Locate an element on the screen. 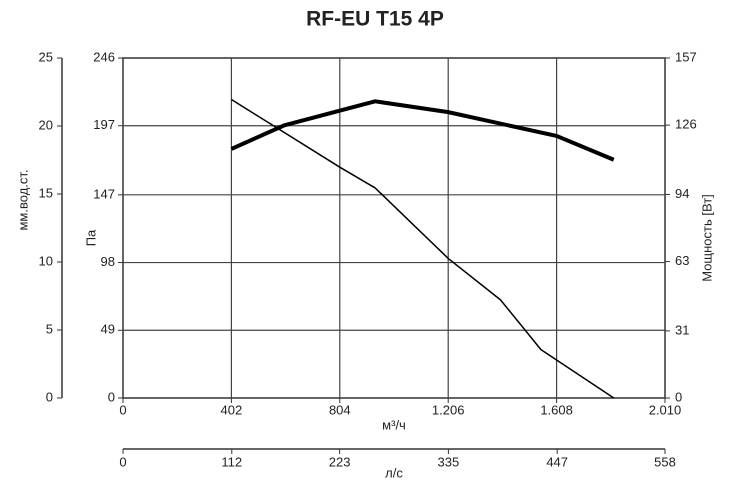 This screenshot has width=750, height=503. y3-tick-label: 25 is located at coordinates (46, 56).